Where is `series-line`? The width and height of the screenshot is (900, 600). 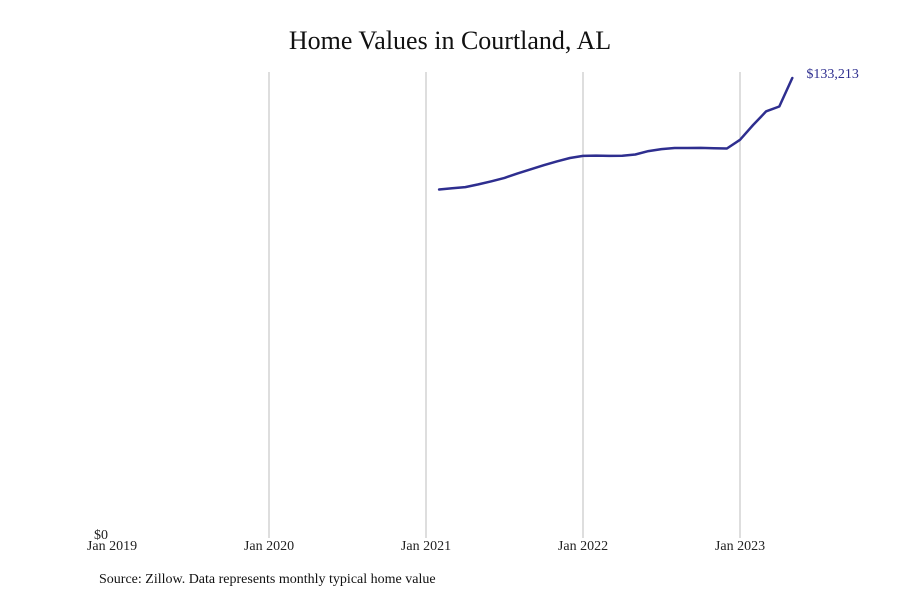 series-line is located at coordinates (615, 133).